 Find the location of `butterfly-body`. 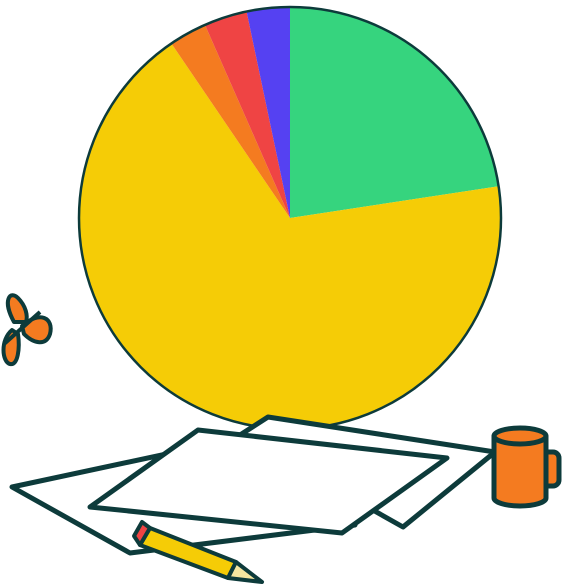

butterfly-body is located at coordinates (22, 328).